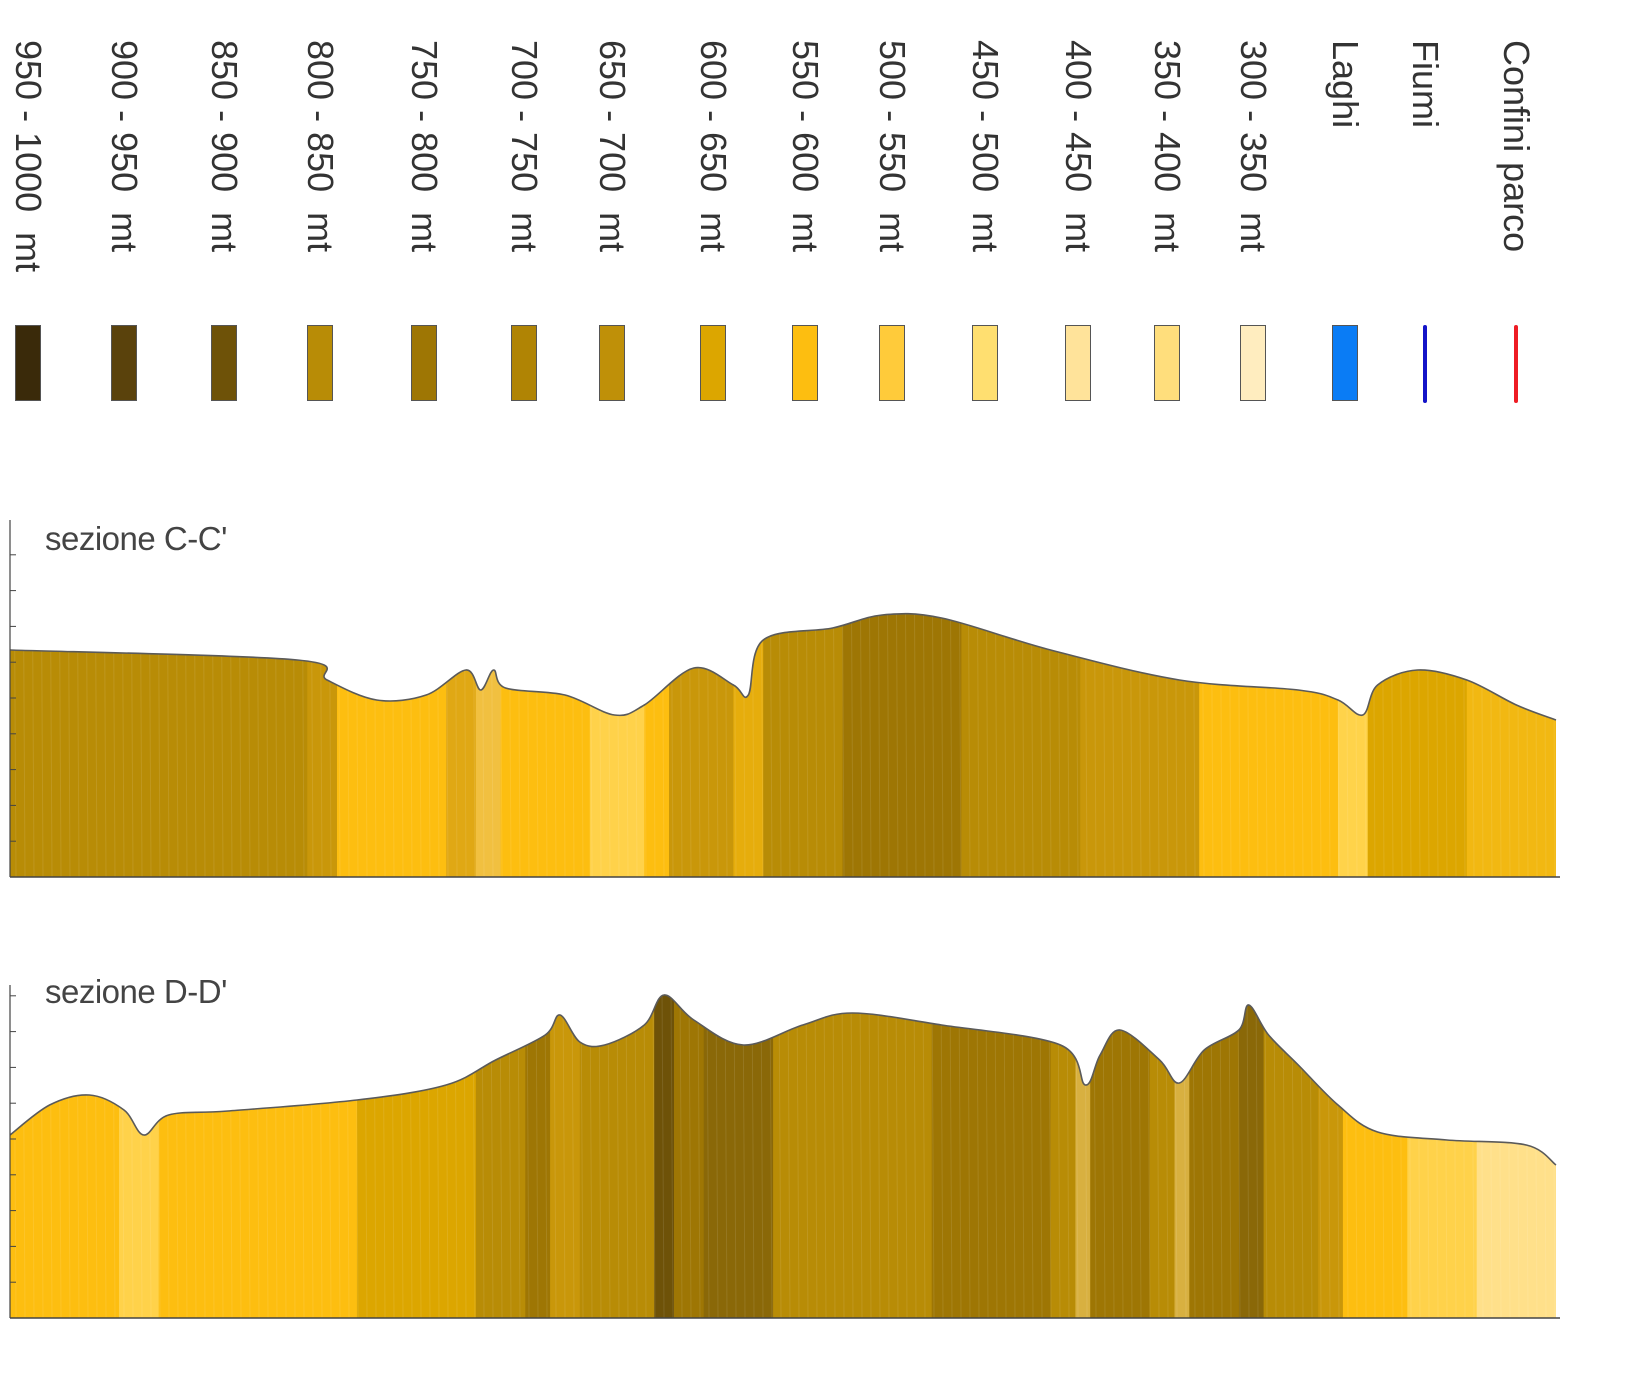 This screenshot has width=1639, height=1400. I want to click on legend-label: 500 - 550 mt, so click(892, 146).